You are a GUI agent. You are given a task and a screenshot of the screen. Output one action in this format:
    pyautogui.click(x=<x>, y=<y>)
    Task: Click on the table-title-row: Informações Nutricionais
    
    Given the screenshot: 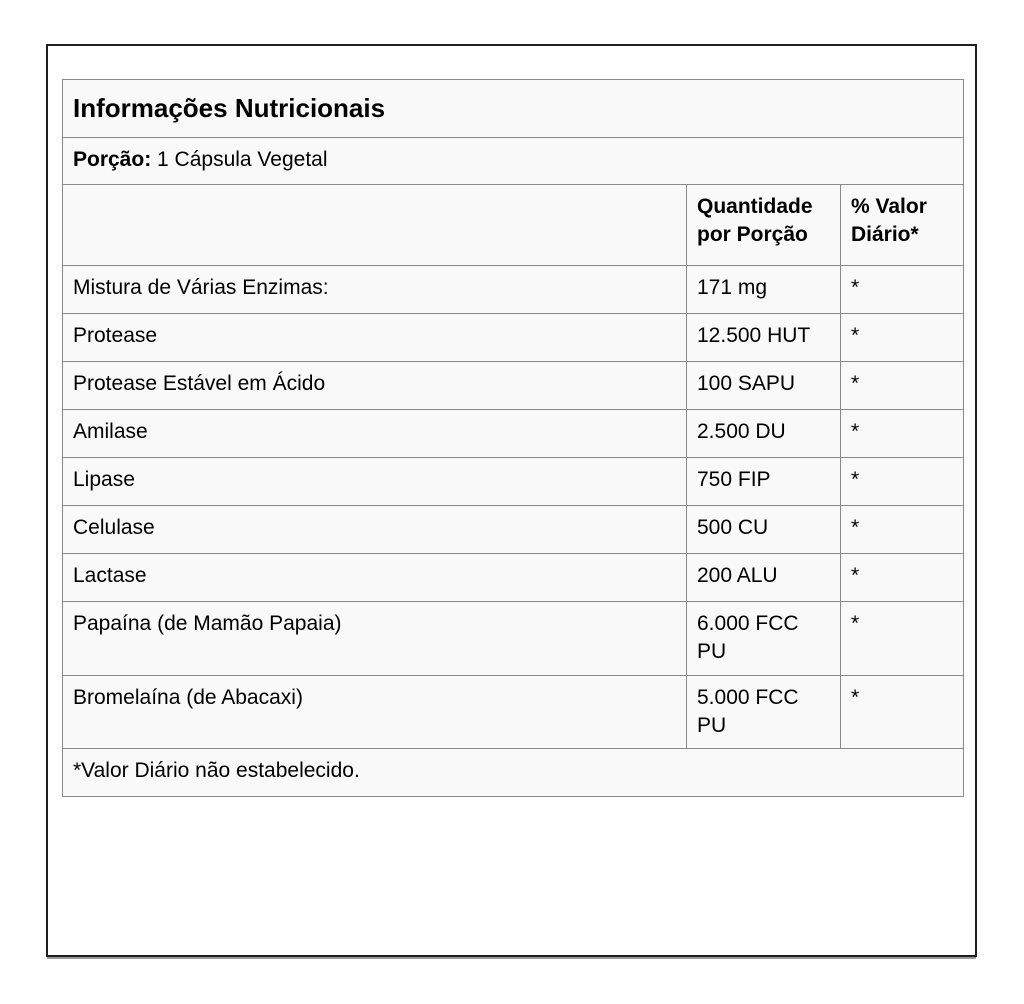 What is the action you would take?
    pyautogui.click(x=513, y=108)
    